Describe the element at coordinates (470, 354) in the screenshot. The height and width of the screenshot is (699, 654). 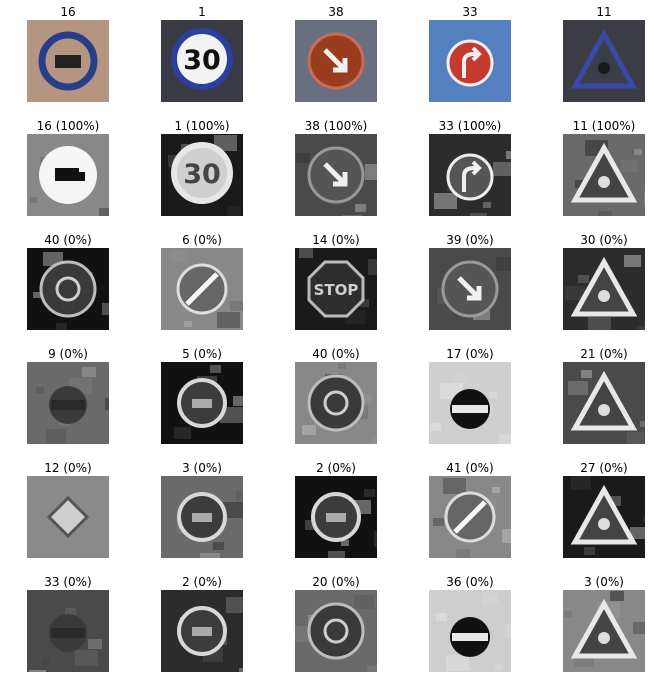
I see `cell-title: 17 (0%)` at that location.